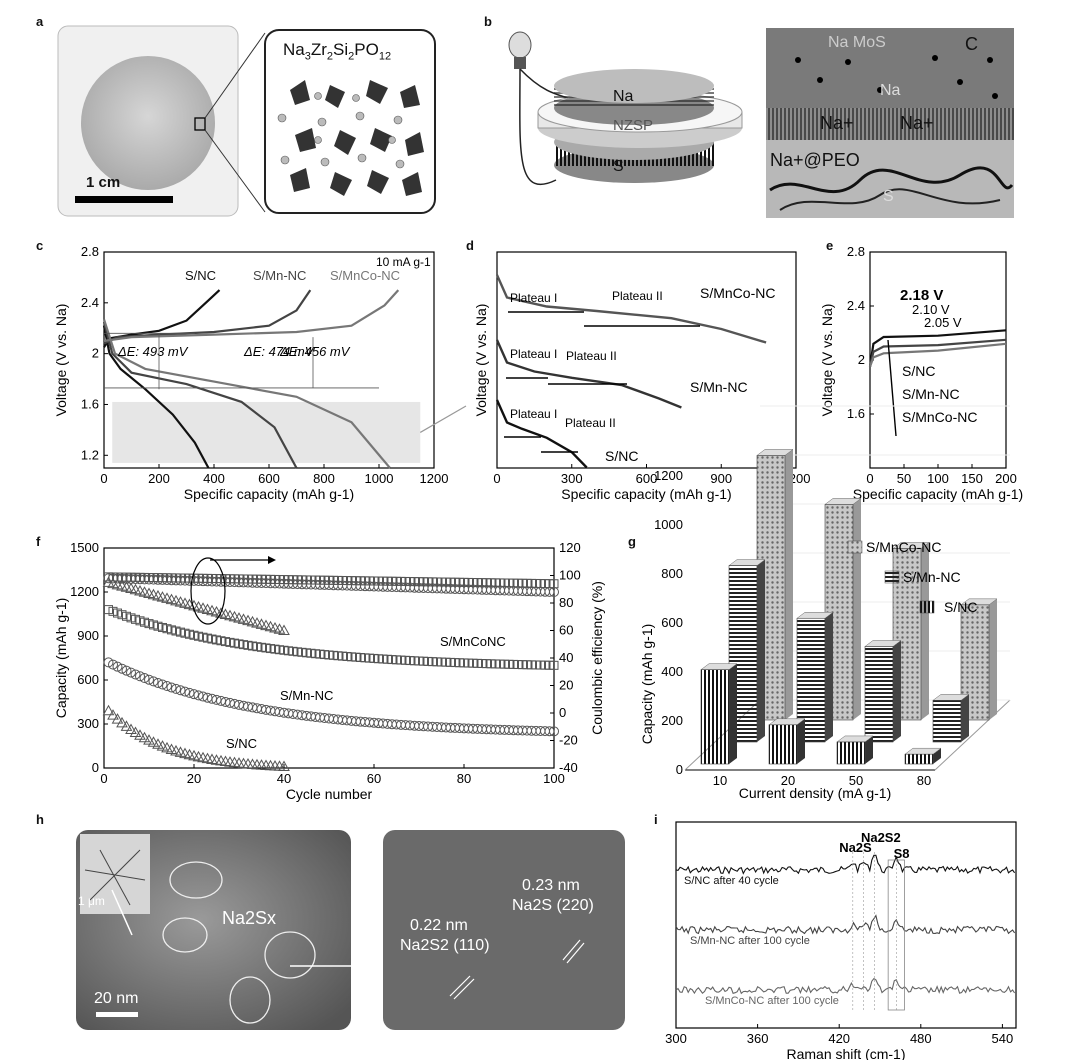 This screenshot has width=1080, height=1060. I want to click on f-y2-tick-label: 120, so click(570, 547).